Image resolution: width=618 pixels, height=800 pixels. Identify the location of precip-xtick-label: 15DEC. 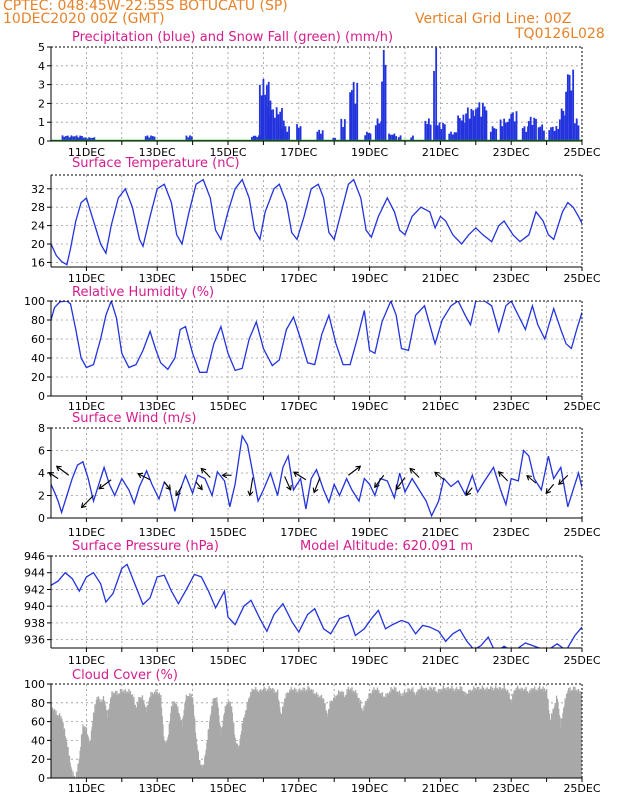
(227, 152).